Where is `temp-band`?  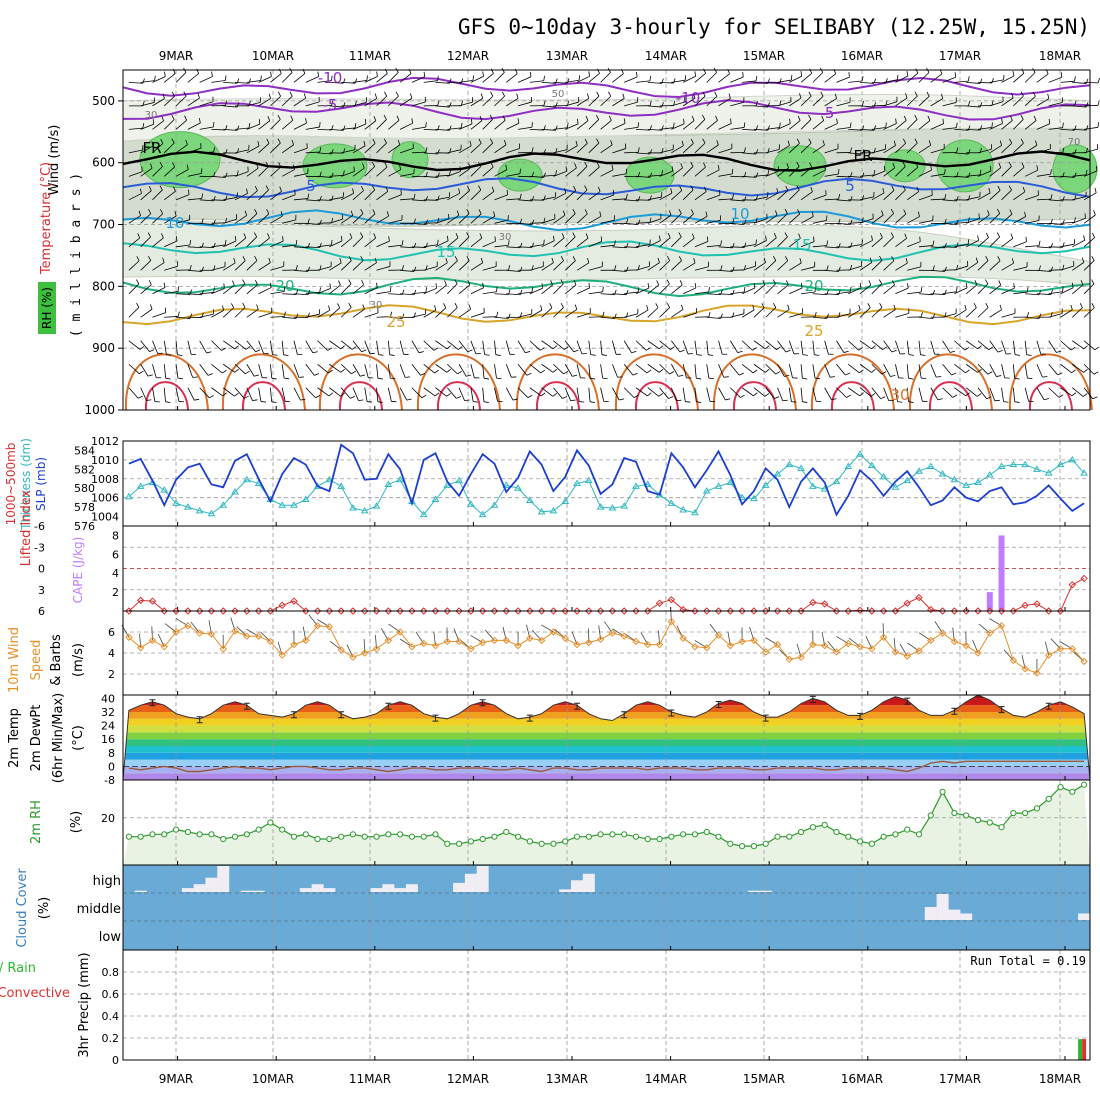 temp-band is located at coordinates (606, 742).